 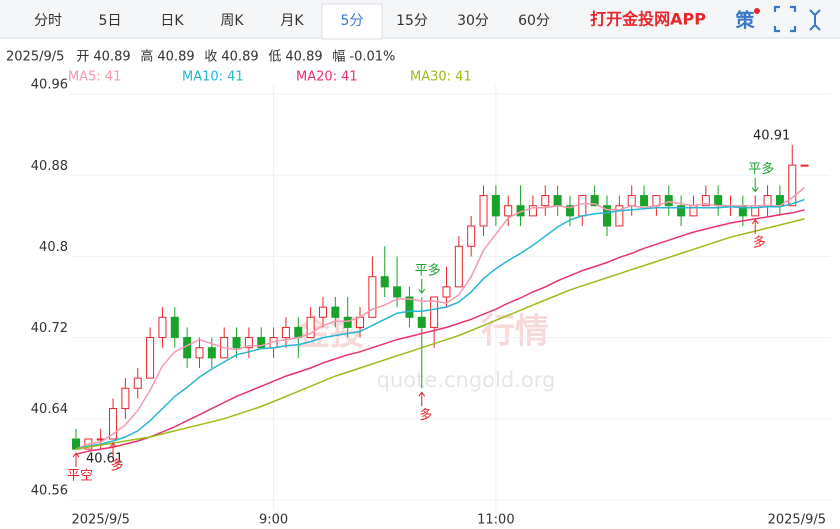 What do you see at coordinates (534, 21) in the screenshot?
I see `tab: 60分` at bounding box center [534, 21].